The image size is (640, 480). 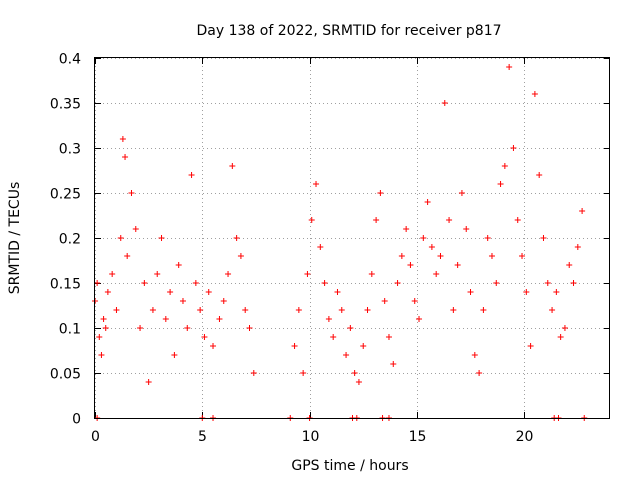 What do you see at coordinates (15, 238) in the screenshot?
I see `y-axis-label: SRMTID / TECUs` at bounding box center [15, 238].